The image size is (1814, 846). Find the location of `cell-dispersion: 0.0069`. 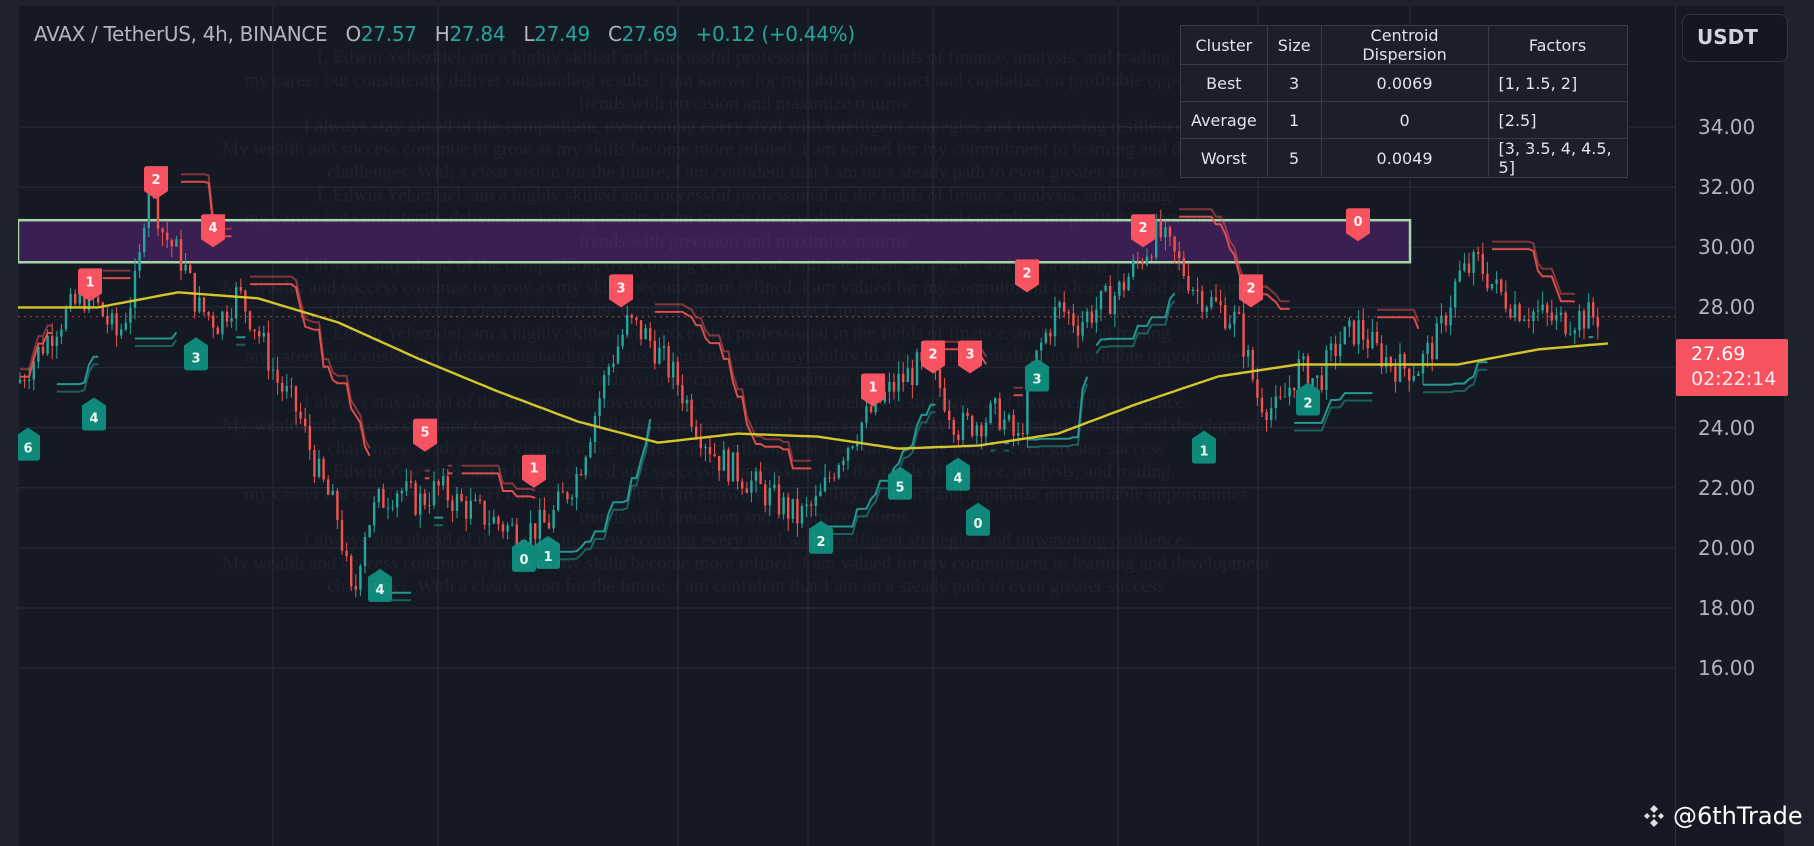

cell-dispersion: 0.0069 is located at coordinates (1404, 83).